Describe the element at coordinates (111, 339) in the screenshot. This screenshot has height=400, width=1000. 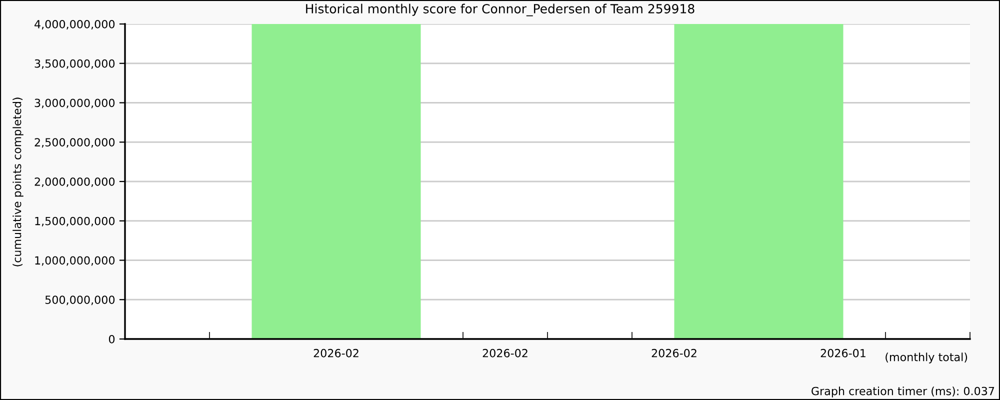
I see `y-tick-label: 0` at that location.